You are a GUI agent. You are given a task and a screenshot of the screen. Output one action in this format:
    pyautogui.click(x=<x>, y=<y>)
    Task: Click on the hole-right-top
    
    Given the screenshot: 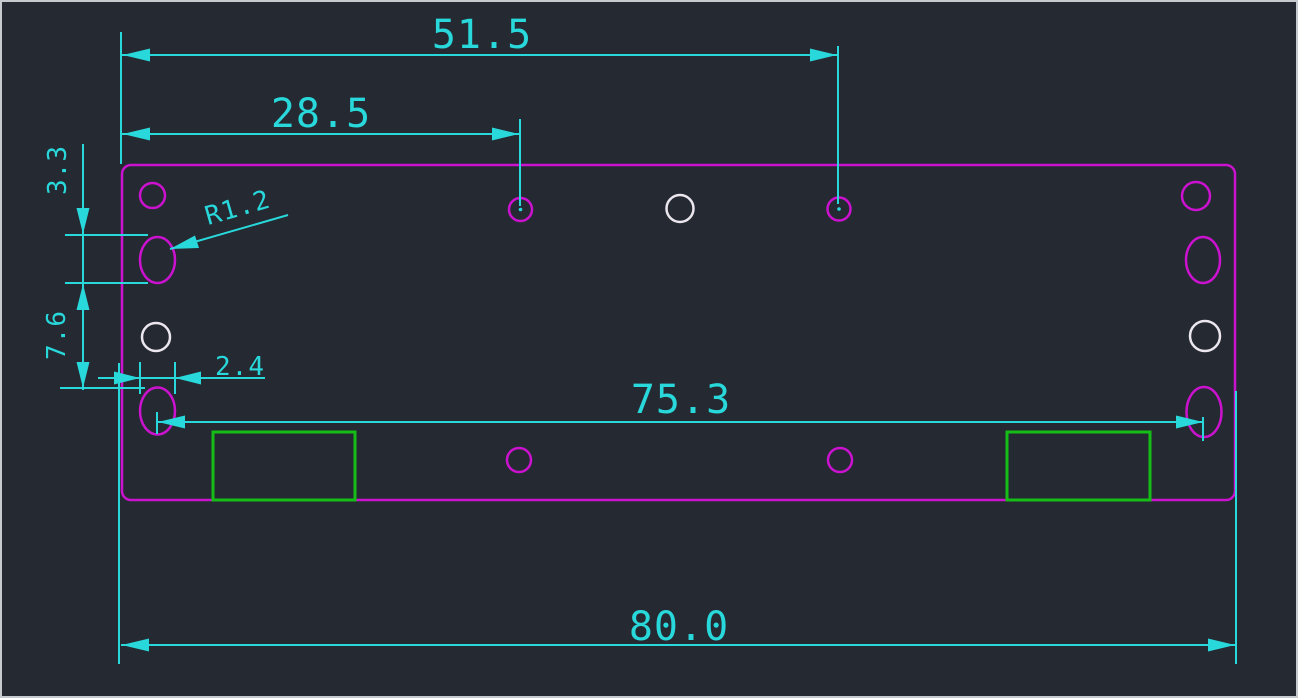 What is the action you would take?
    pyautogui.click(x=1196, y=196)
    